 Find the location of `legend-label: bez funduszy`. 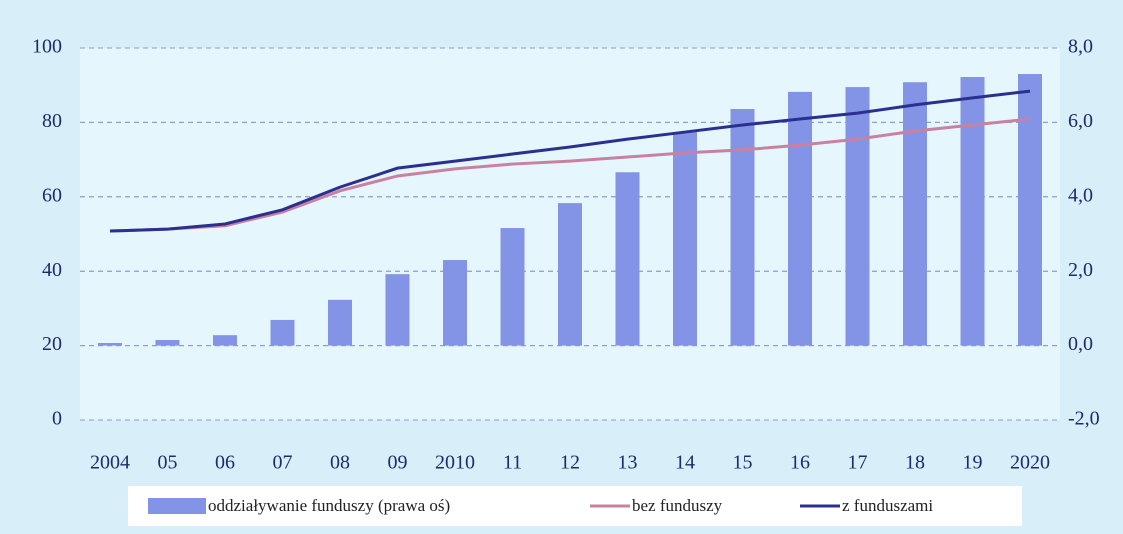

legend-label: bez funduszy is located at coordinates (677, 505).